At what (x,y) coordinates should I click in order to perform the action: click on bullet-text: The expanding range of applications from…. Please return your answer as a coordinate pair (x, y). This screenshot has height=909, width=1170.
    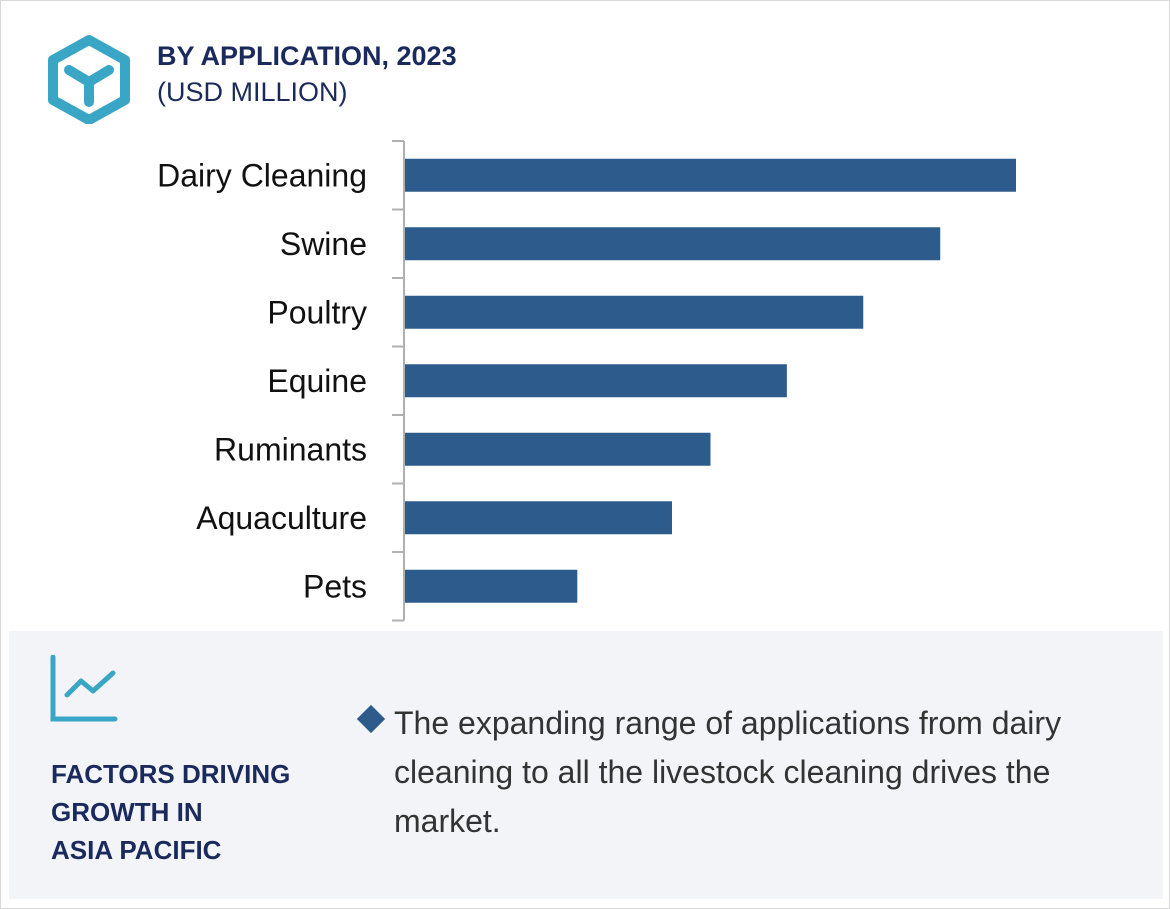
    Looking at the image, I should click on (728, 772).